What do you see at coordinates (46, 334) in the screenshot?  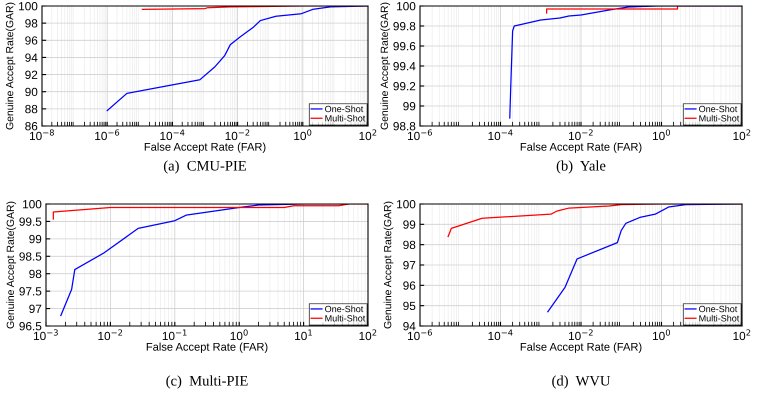 I see `x-tick-label: 10$^{−3}$` at bounding box center [46, 334].